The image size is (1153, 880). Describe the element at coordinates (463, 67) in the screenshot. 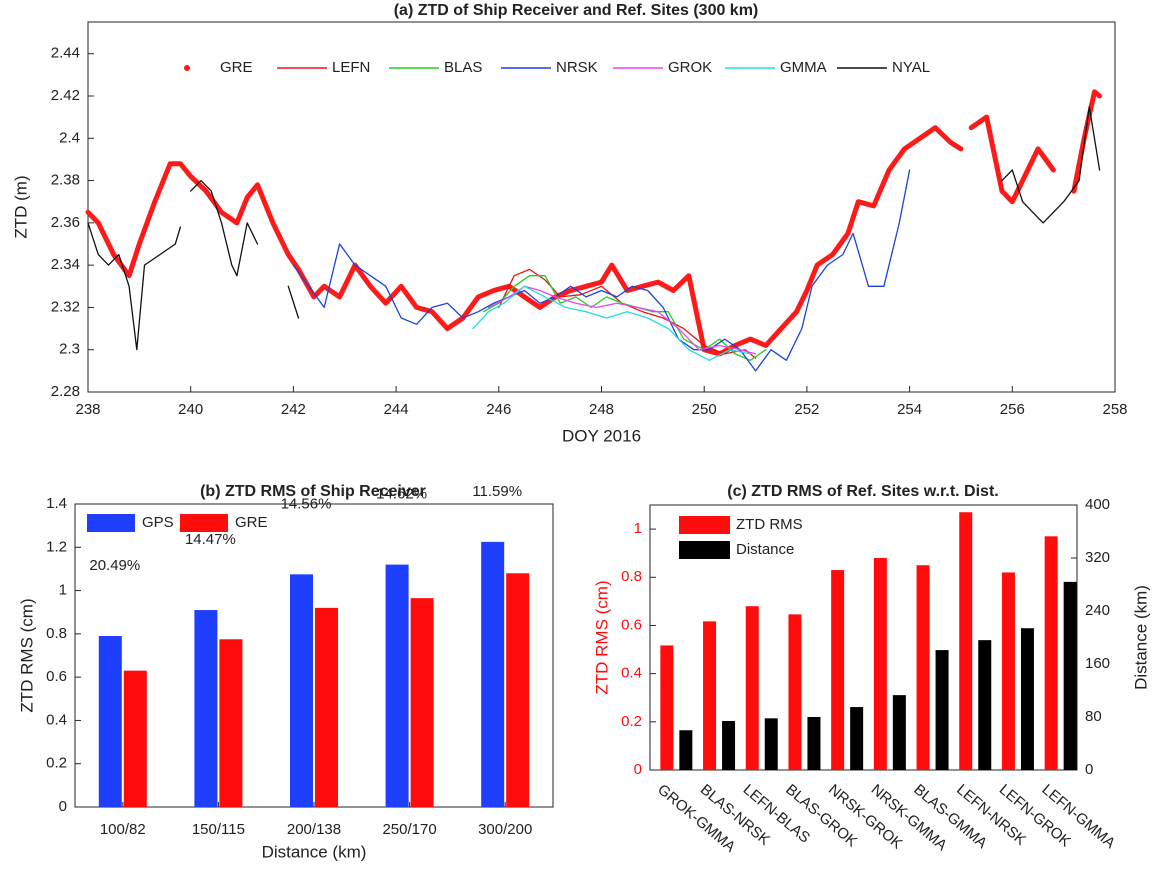

I see `legend-label: BLAS` at that location.